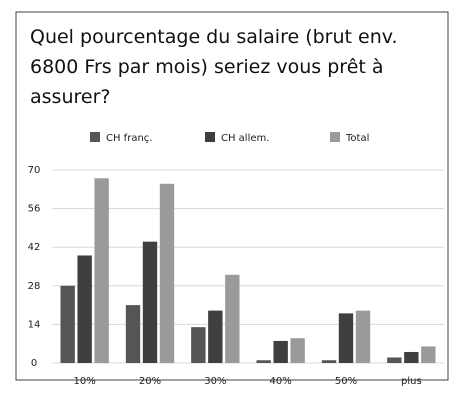 This screenshot has width=454, height=401. Describe the element at coordinates (215, 381) in the screenshot. I see `x-tick-label: 30%` at that location.